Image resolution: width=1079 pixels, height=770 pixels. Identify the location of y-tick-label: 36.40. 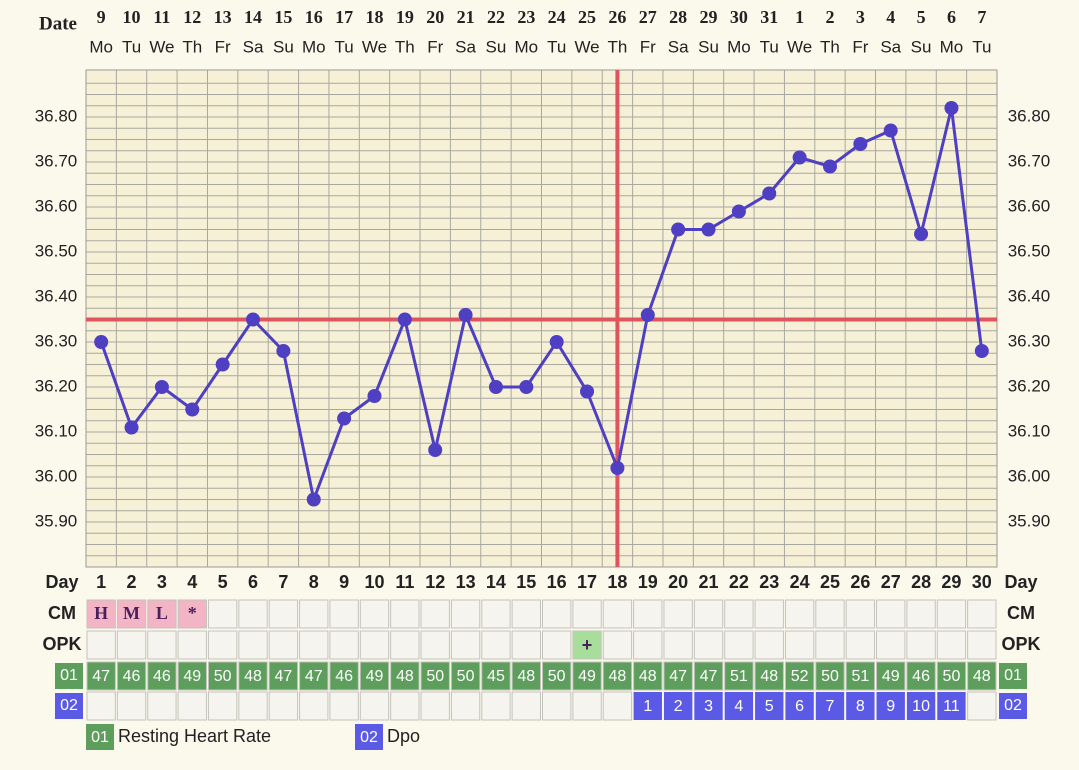
(56, 295).